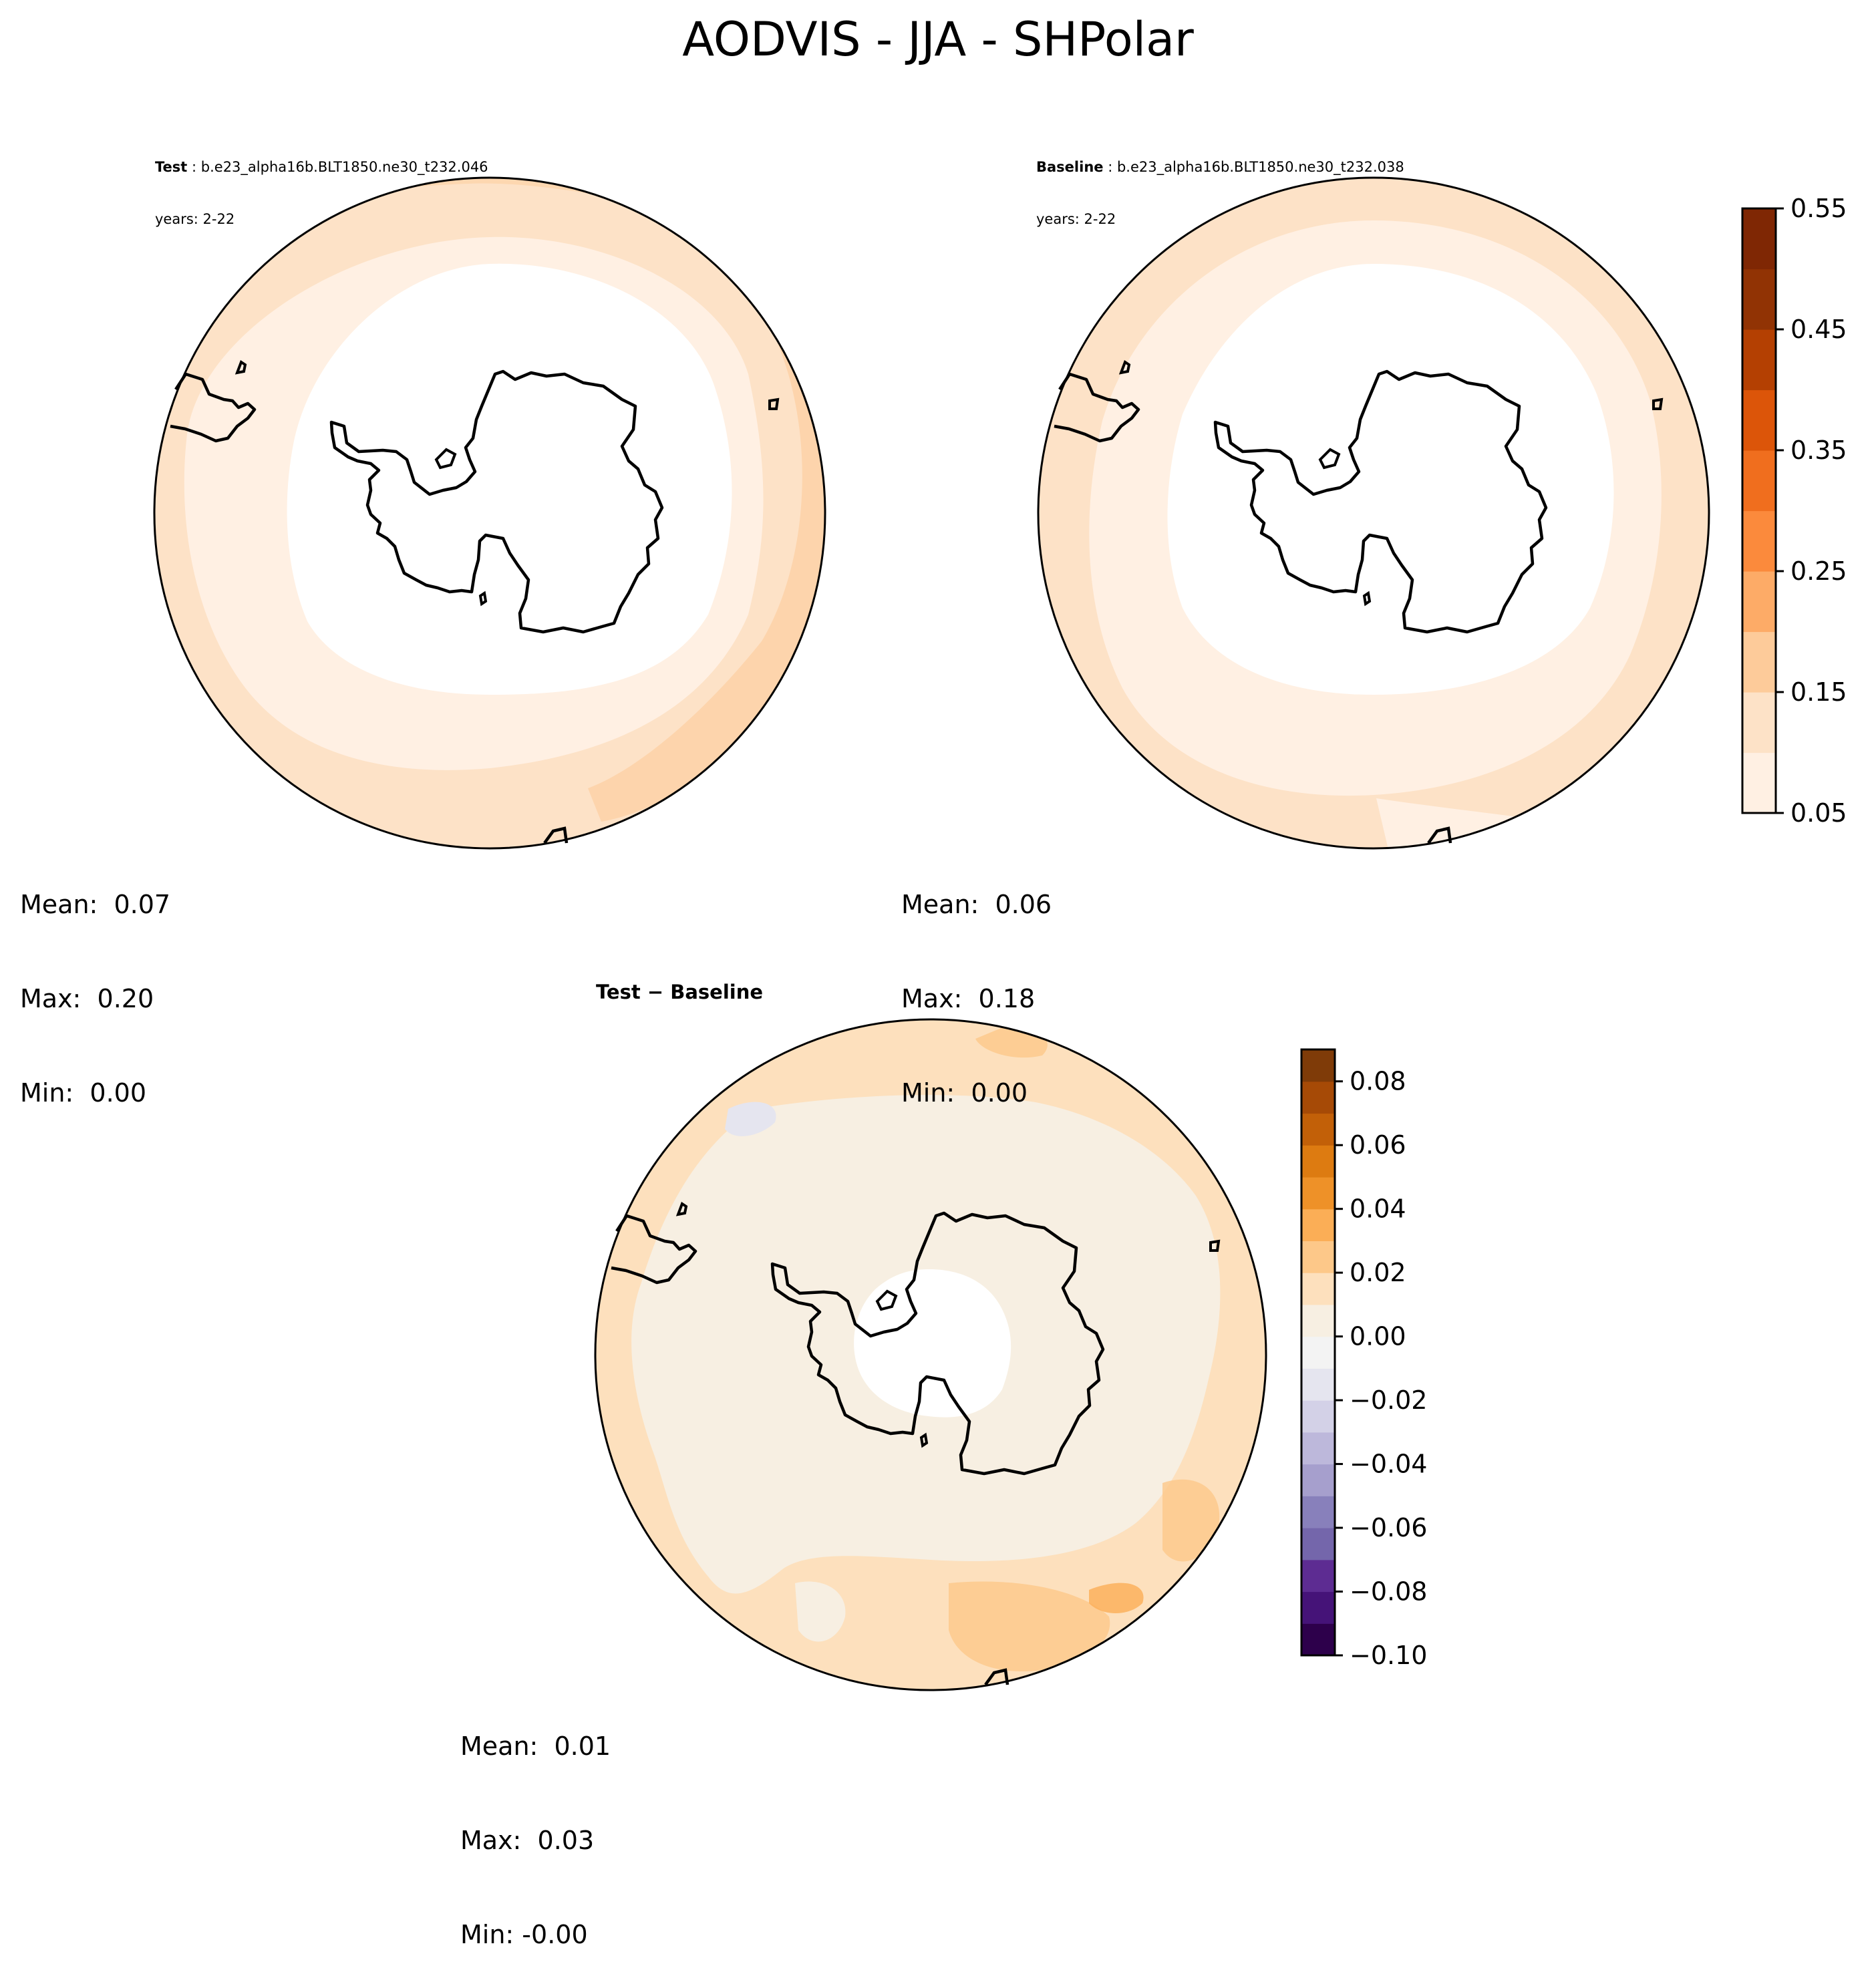 This screenshot has width=1876, height=1982. I want to click on diff-stats: Mean: 0.01 Max: 0.03 Min: -0.00, so click(535, 1825).